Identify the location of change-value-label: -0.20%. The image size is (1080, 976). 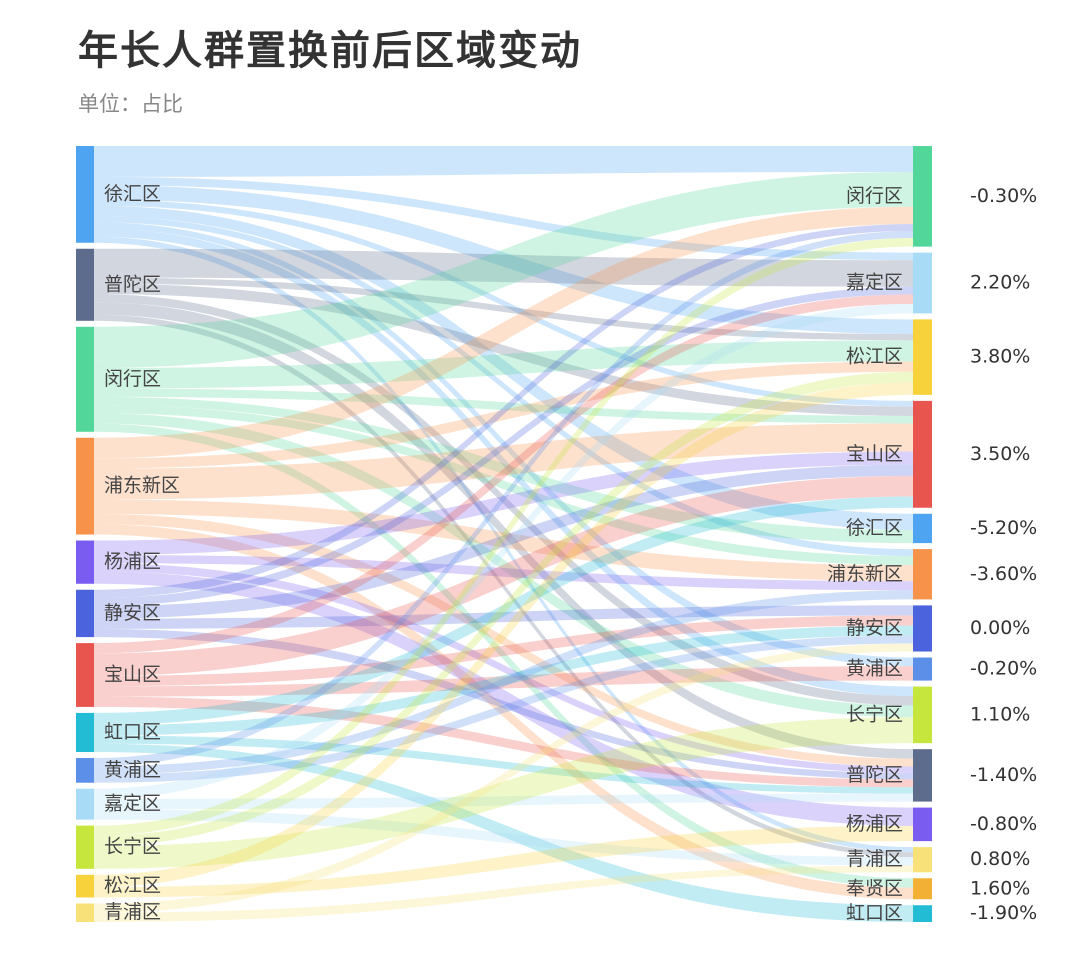
(1003, 669).